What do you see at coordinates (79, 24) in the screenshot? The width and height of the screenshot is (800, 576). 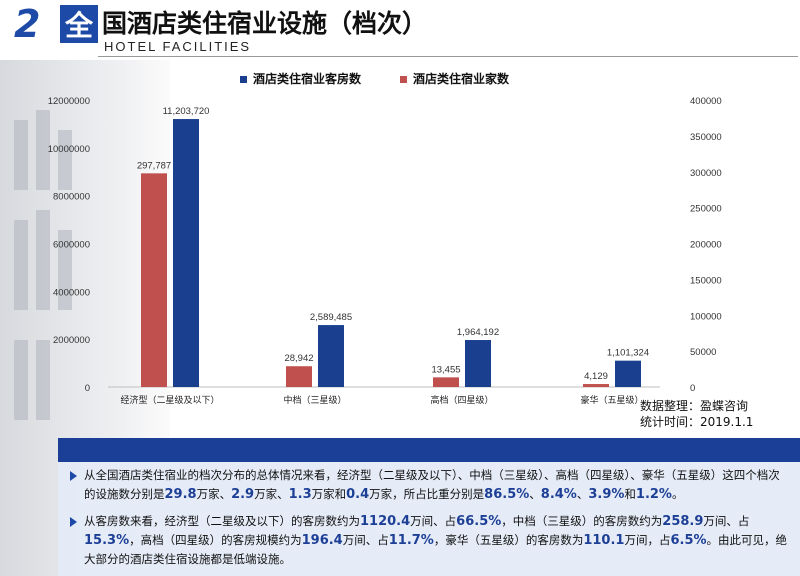 I see `title-first-char-box: 全` at bounding box center [79, 24].